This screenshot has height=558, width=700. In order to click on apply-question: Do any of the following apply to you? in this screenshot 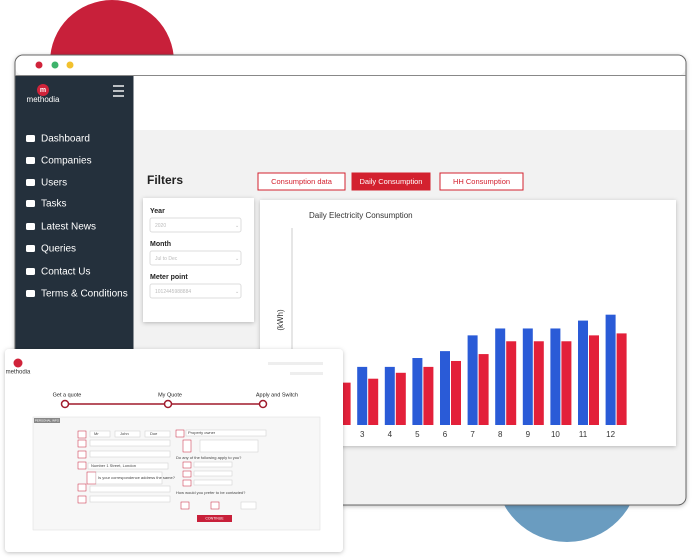, I will do `click(209, 457)`.